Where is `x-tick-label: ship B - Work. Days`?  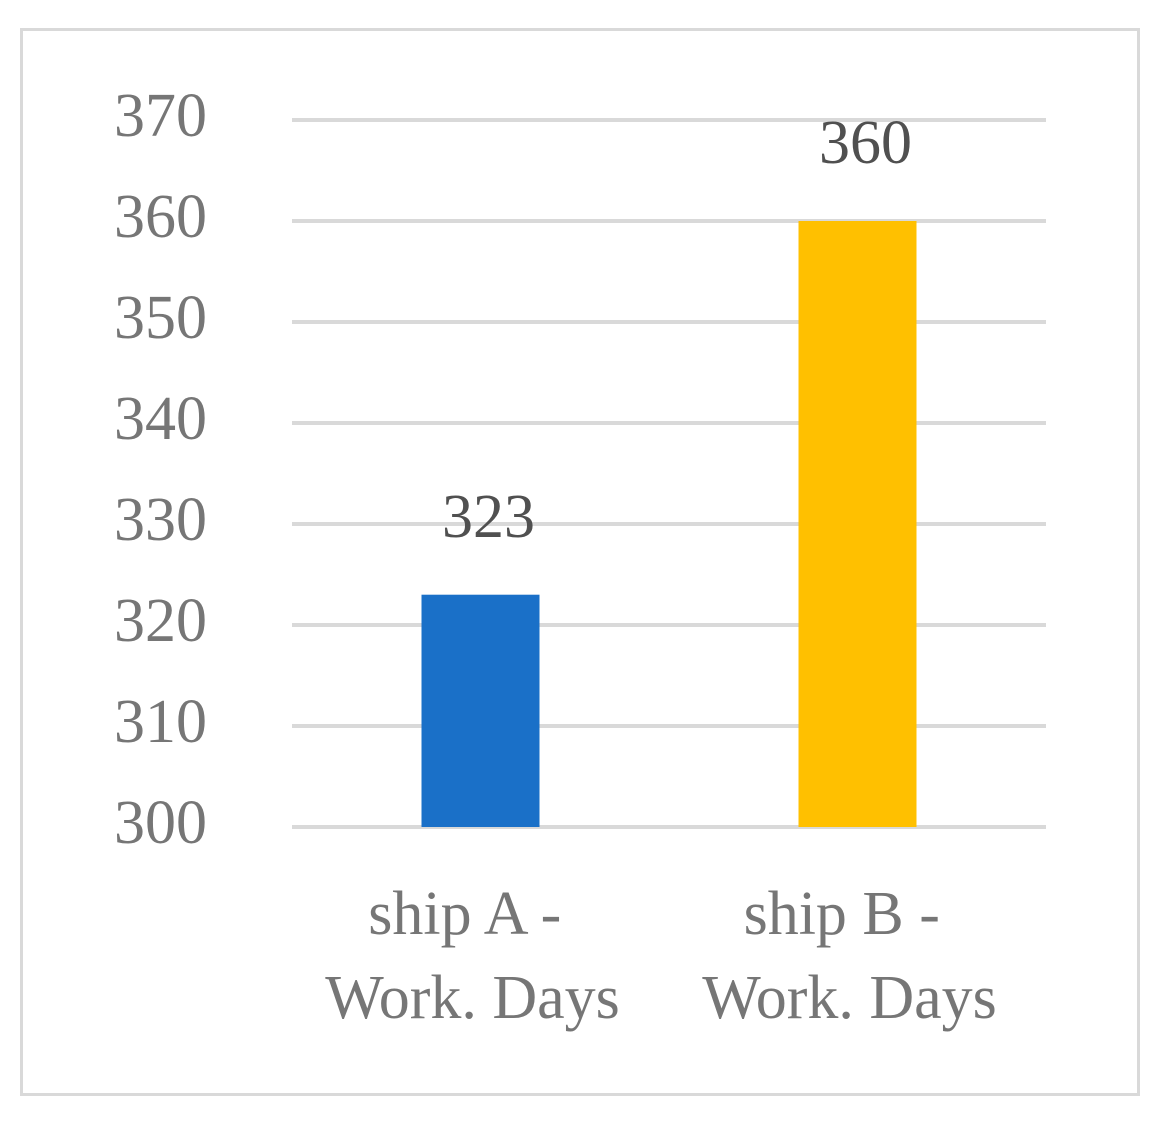 x-tick-label: ship B - Work. Days is located at coordinates (849, 956).